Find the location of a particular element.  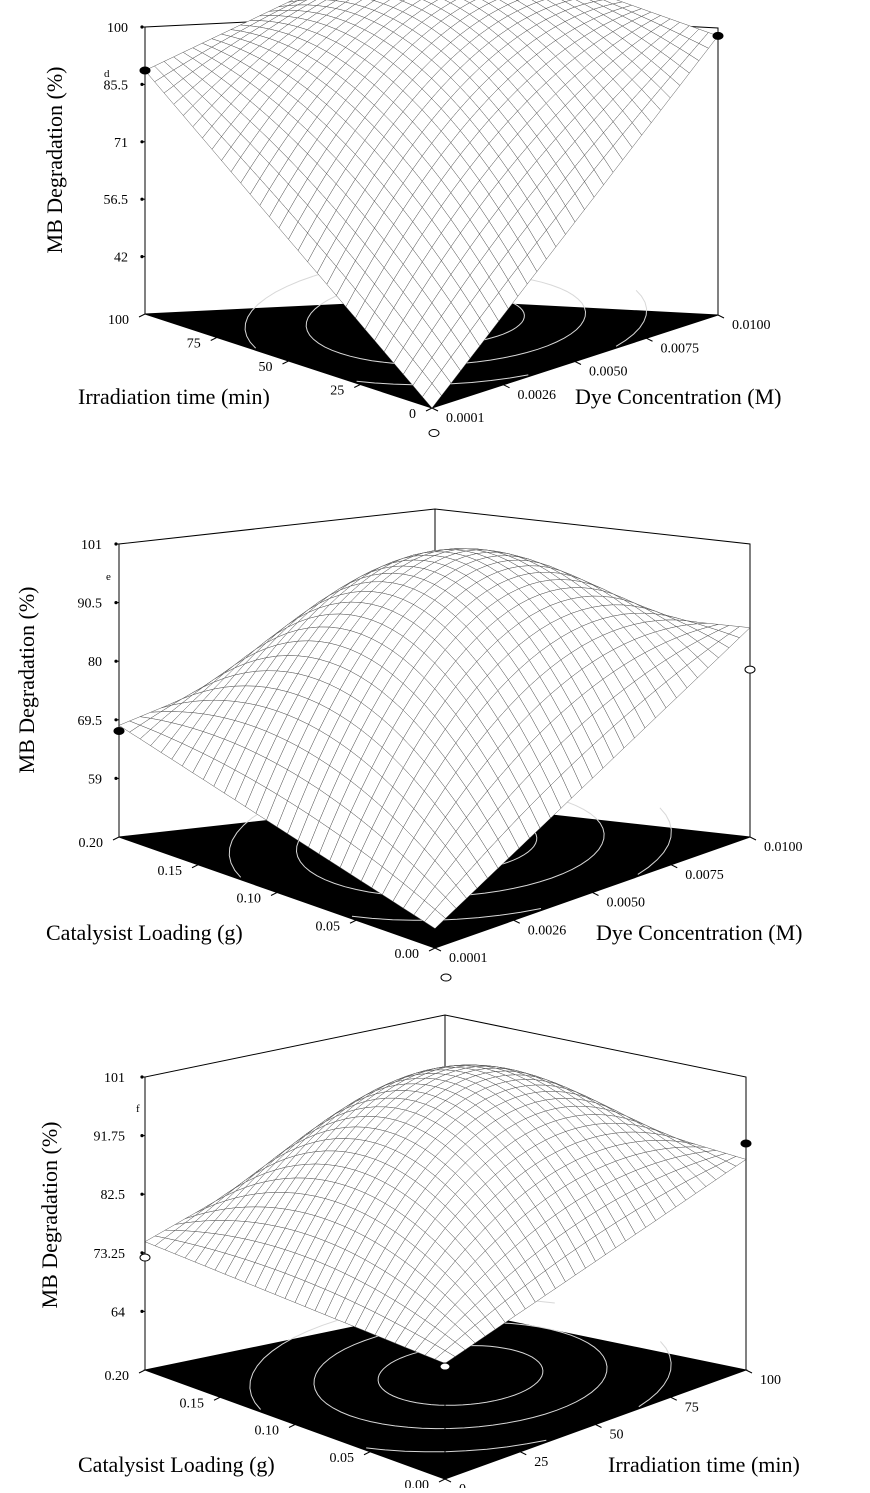

z-tick-label: 85.5 is located at coordinates (116, 85).